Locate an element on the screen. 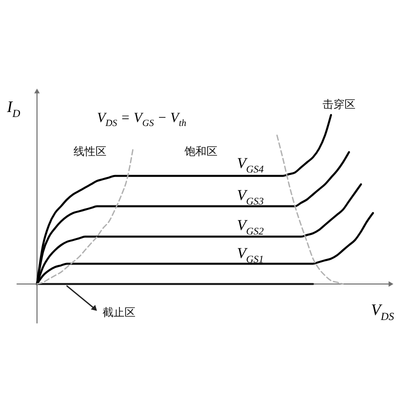 Image resolution: width=400 pixels, height=400 pixels. text: 击穿区 is located at coordinates (339, 104).